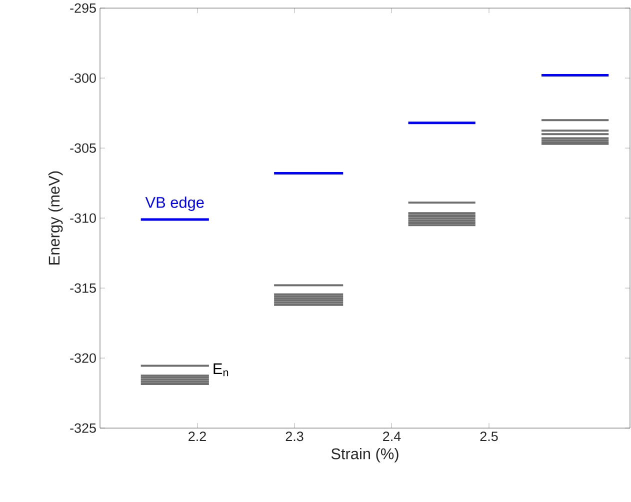 This screenshot has height=502, width=631. What do you see at coordinates (83, 428) in the screenshot?
I see `y-tick-label: -325` at bounding box center [83, 428].